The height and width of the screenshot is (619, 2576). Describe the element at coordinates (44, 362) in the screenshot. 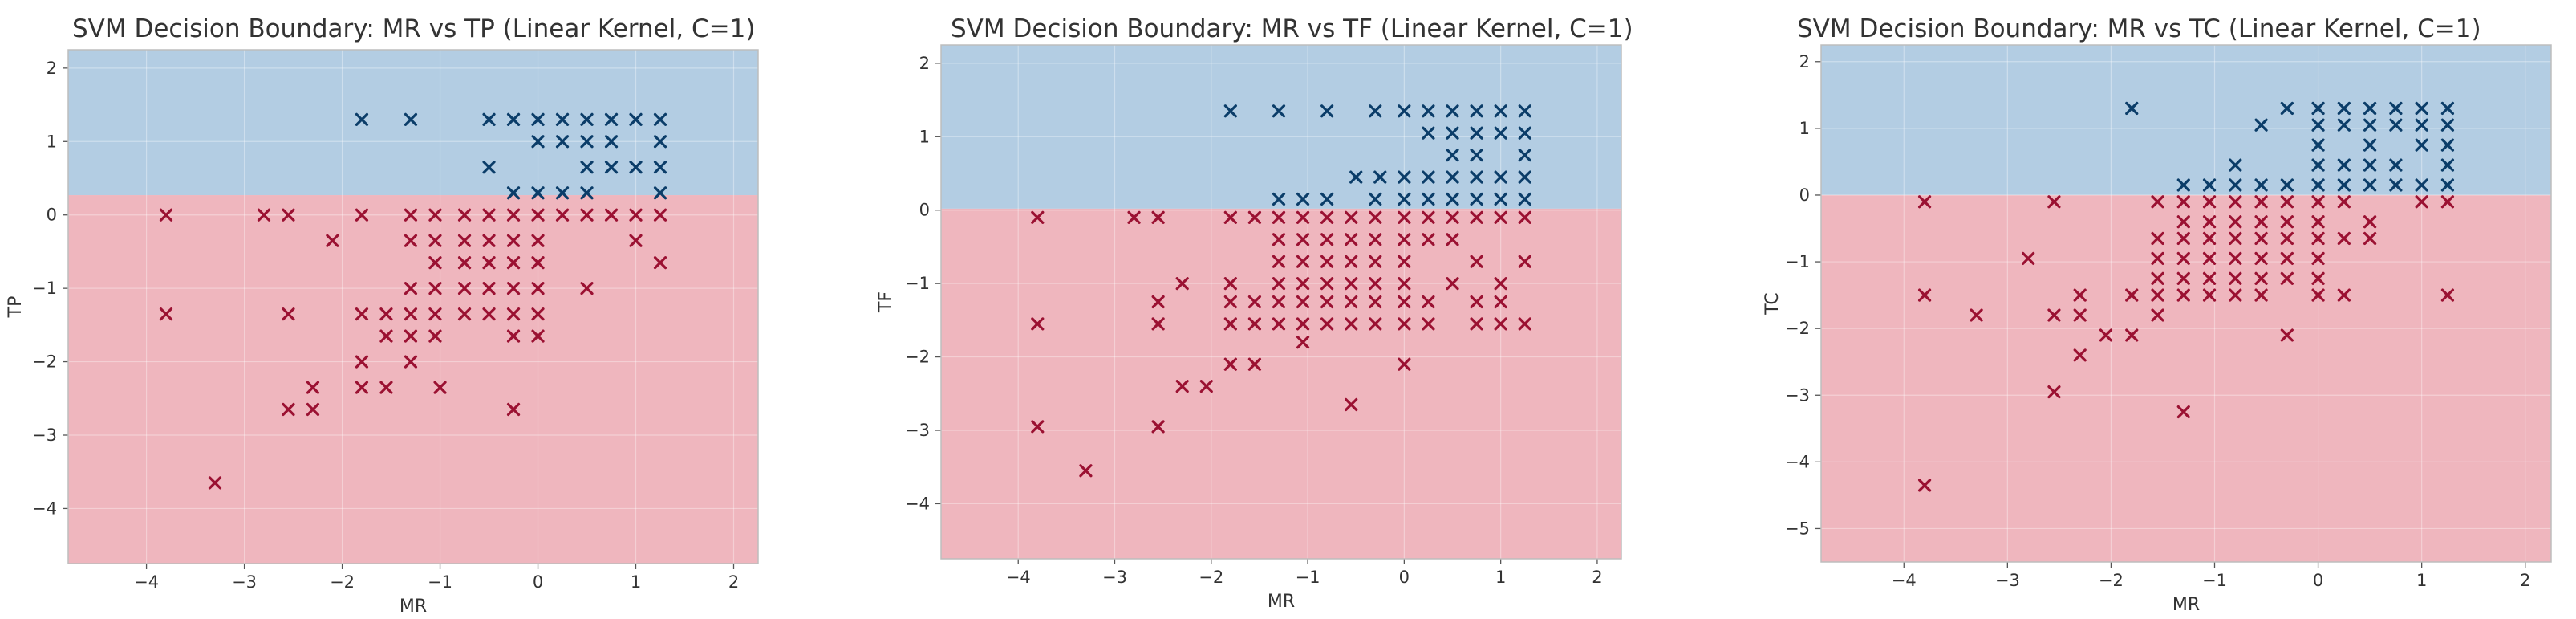

I see `y-tick-label: −2` at that location.